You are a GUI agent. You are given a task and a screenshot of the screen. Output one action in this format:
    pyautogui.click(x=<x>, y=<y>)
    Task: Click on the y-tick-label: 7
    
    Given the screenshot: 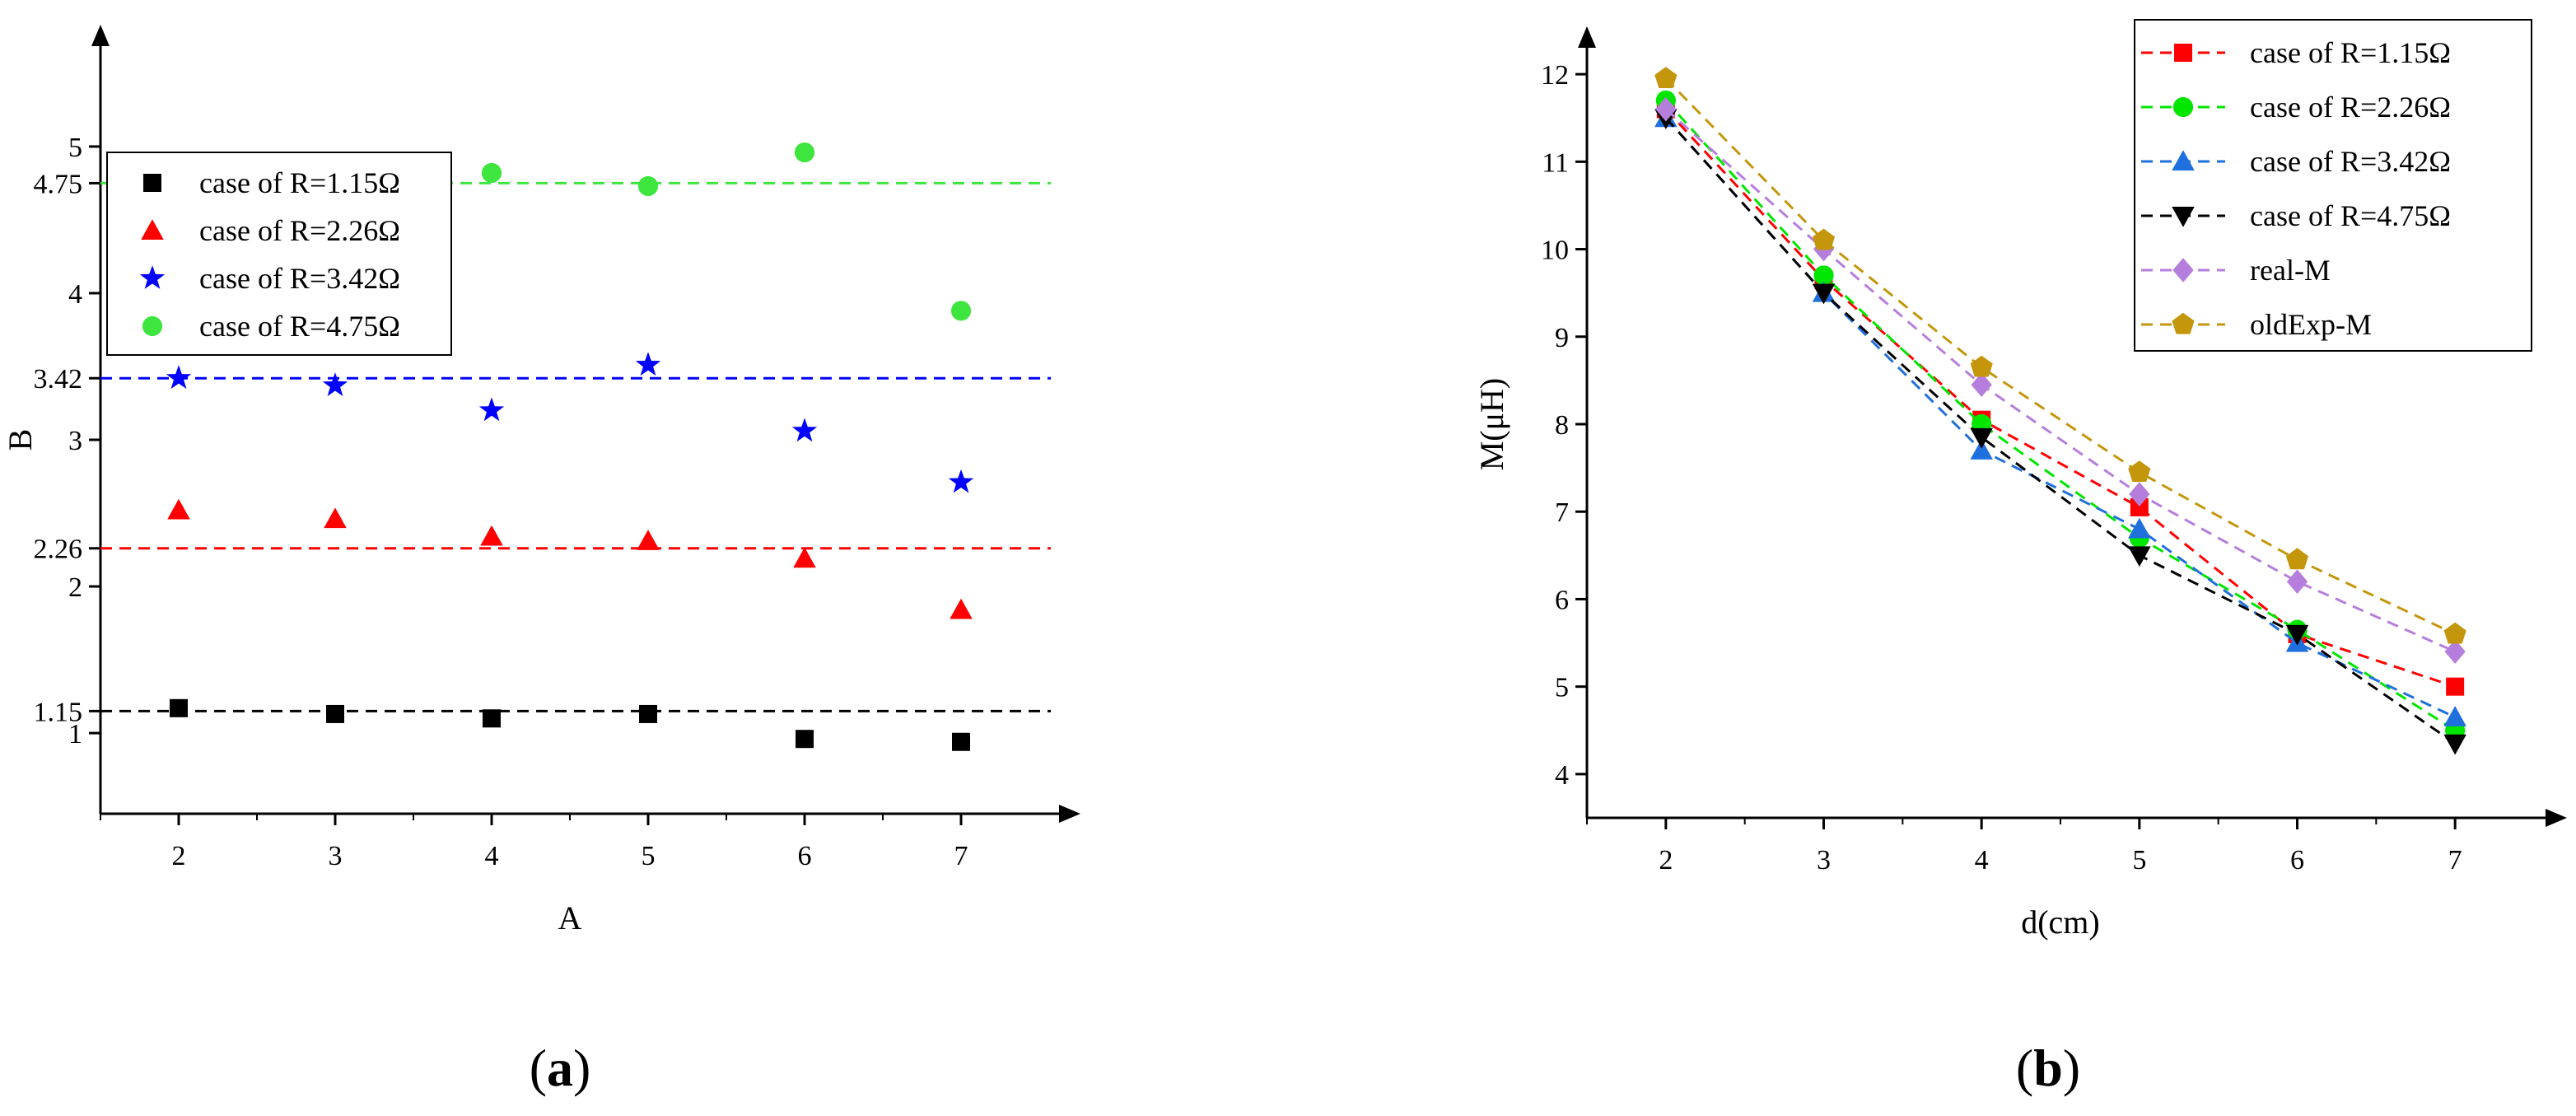 What is the action you would take?
    pyautogui.click(x=1562, y=512)
    